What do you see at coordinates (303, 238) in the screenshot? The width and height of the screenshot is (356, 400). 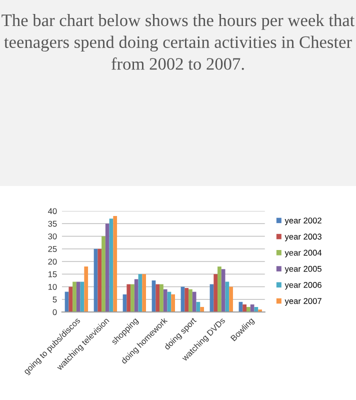 I see `legend-label: year 2003` at bounding box center [303, 238].